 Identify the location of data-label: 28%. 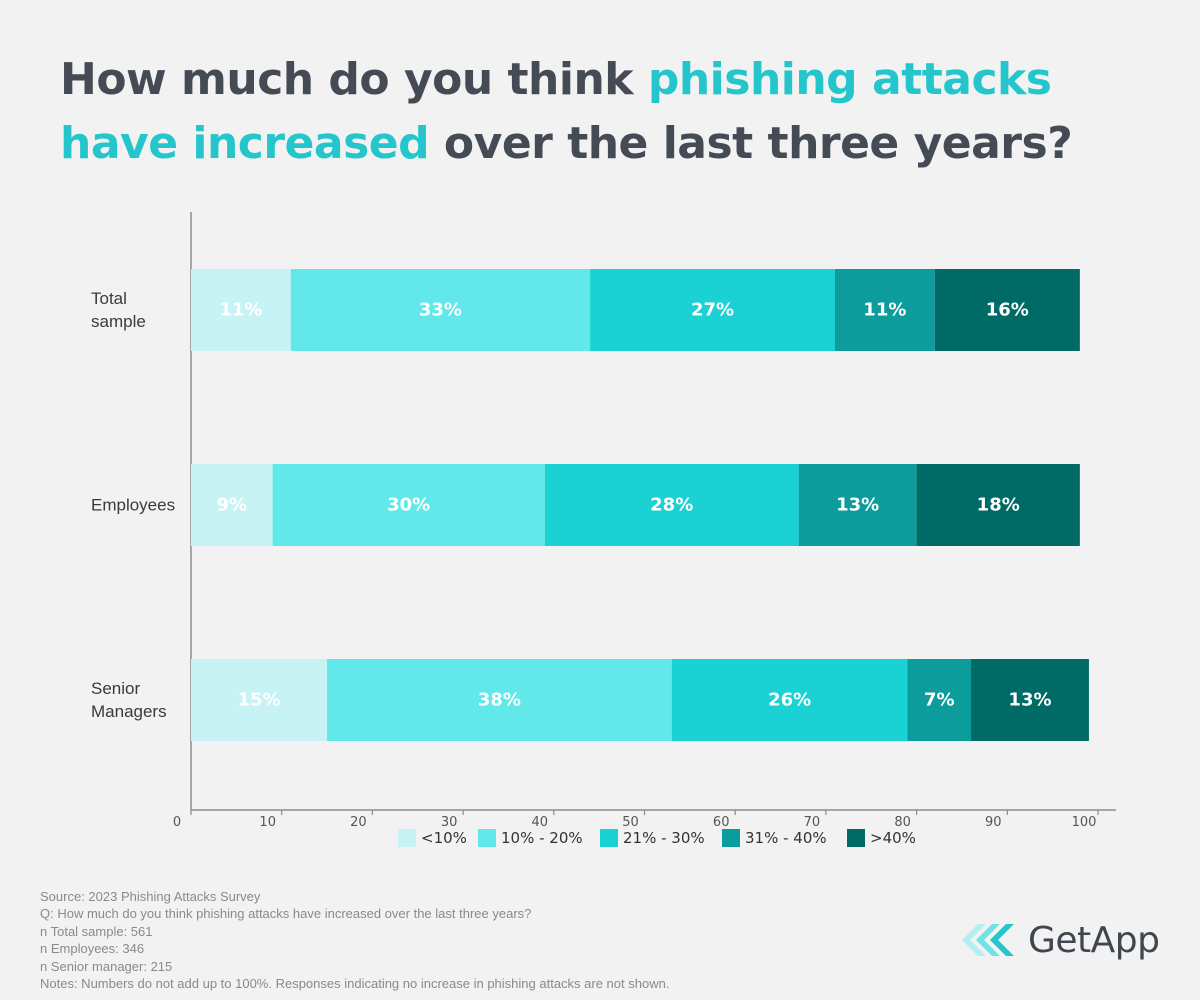
(671, 505).